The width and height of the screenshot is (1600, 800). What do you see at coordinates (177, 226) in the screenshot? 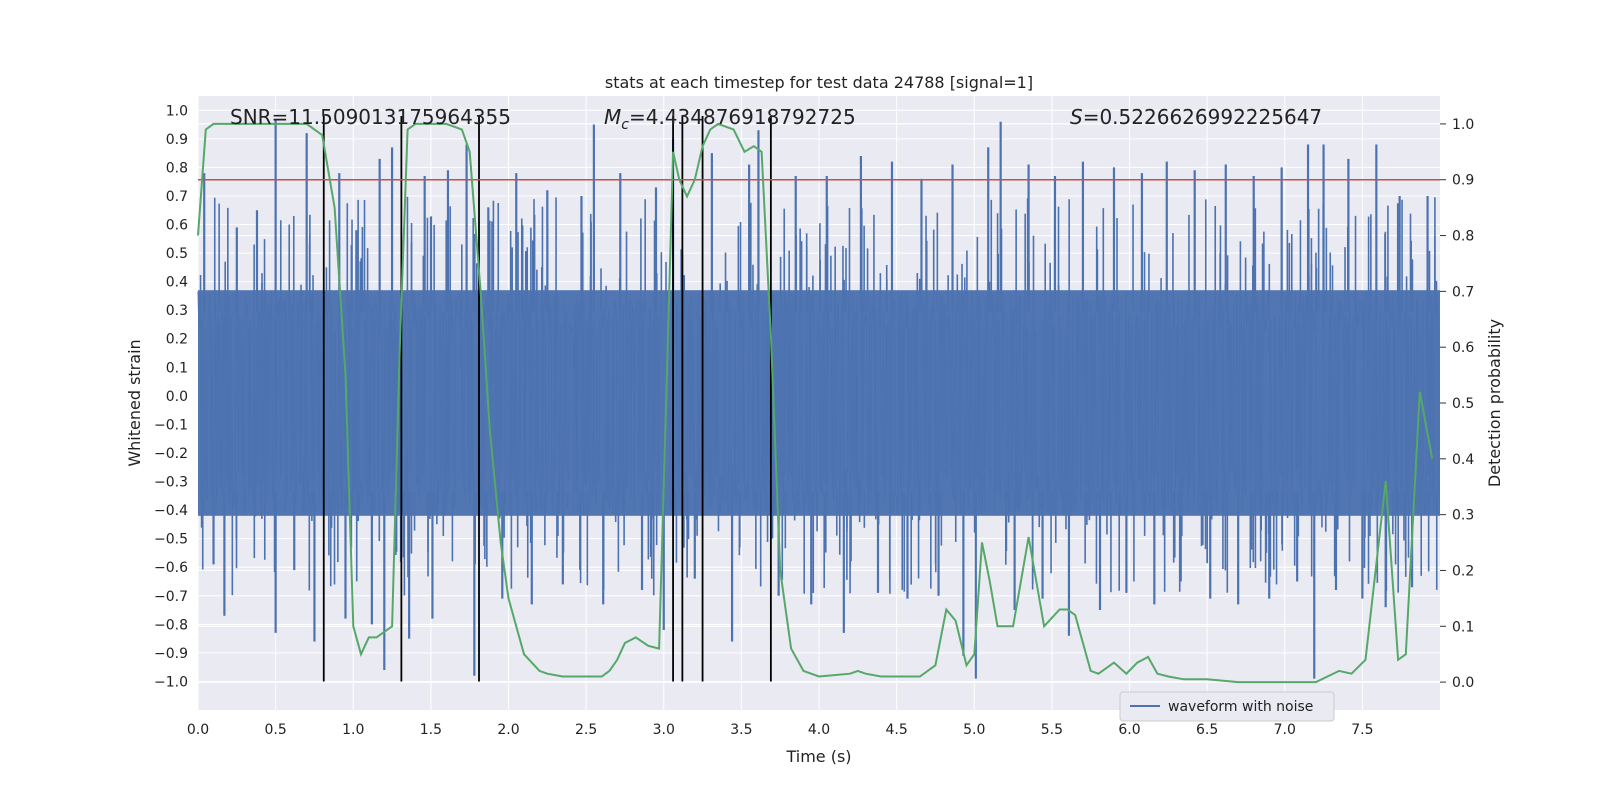
I see `y-tick-label: 0.6` at bounding box center [177, 226].